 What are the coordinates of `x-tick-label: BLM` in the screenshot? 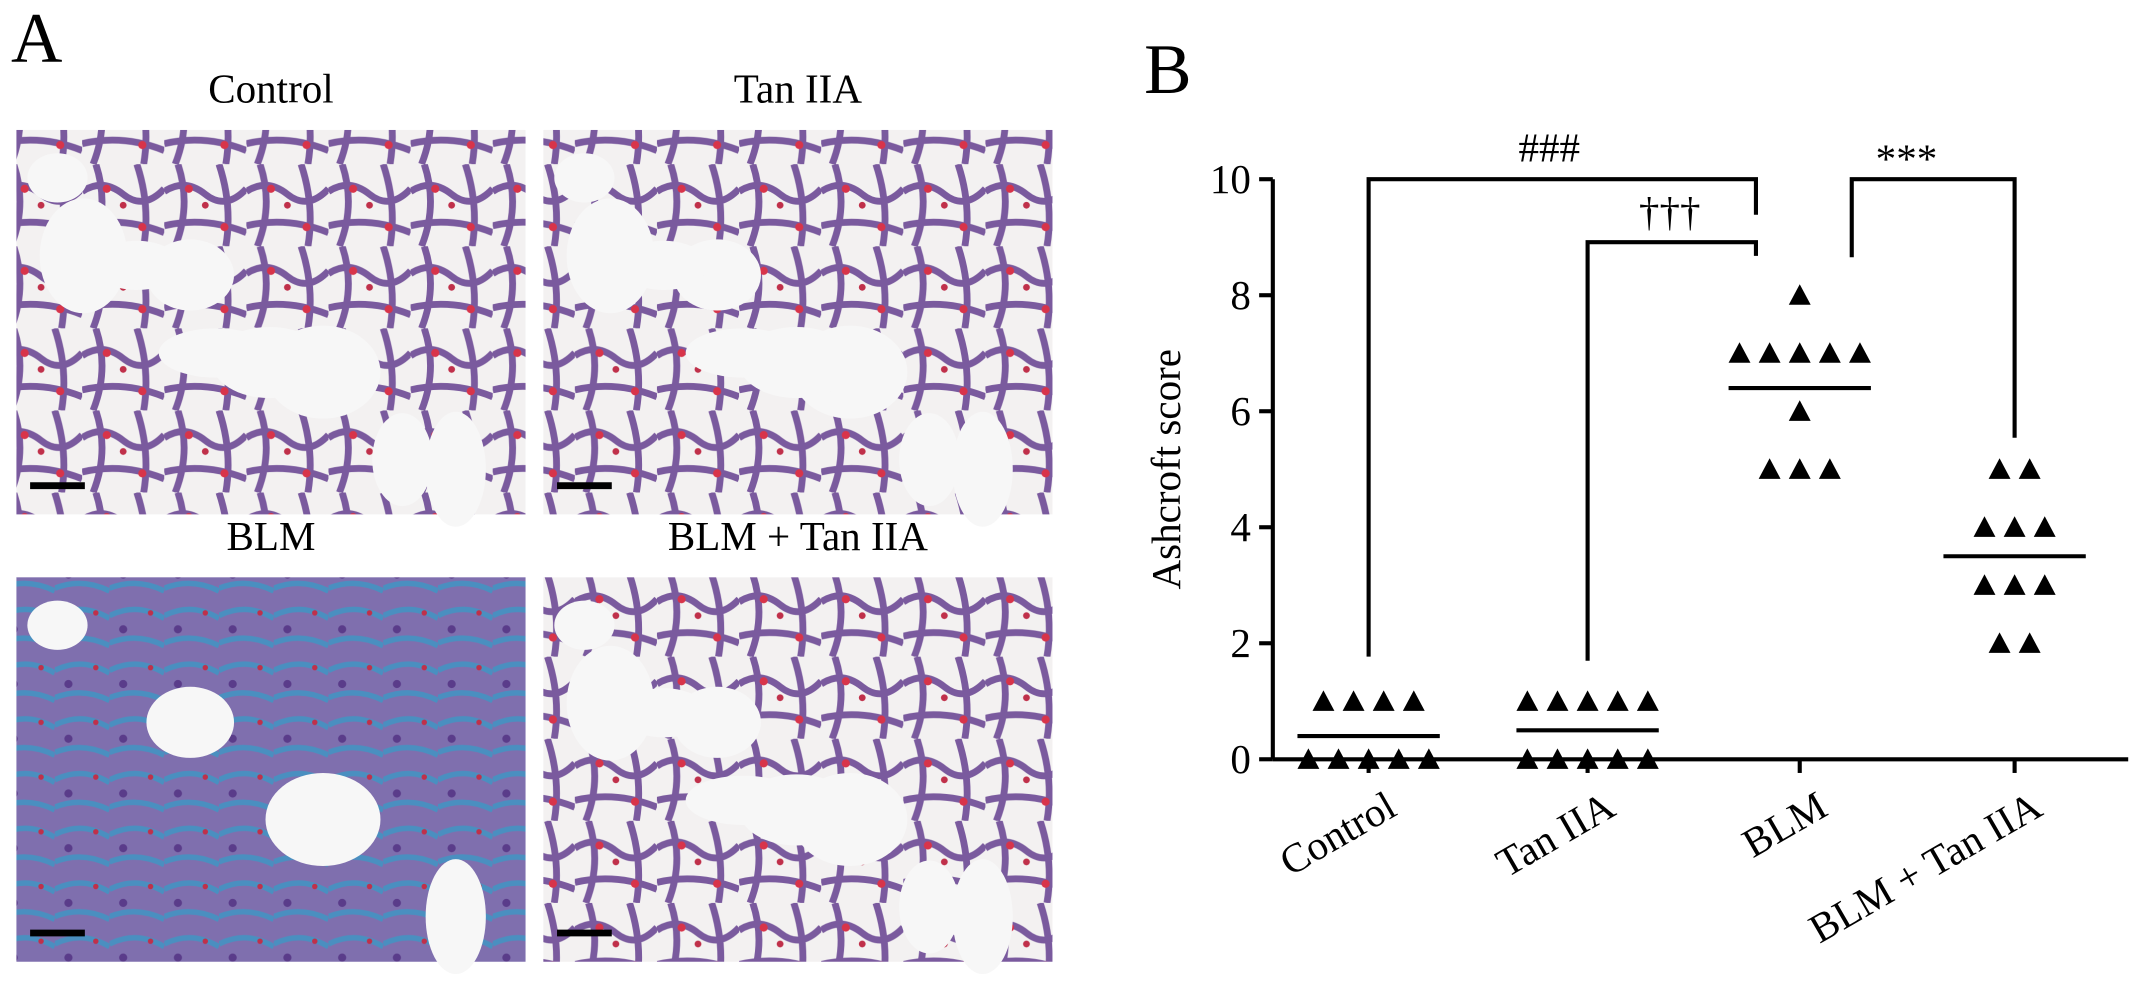 It's located at (1784, 824).